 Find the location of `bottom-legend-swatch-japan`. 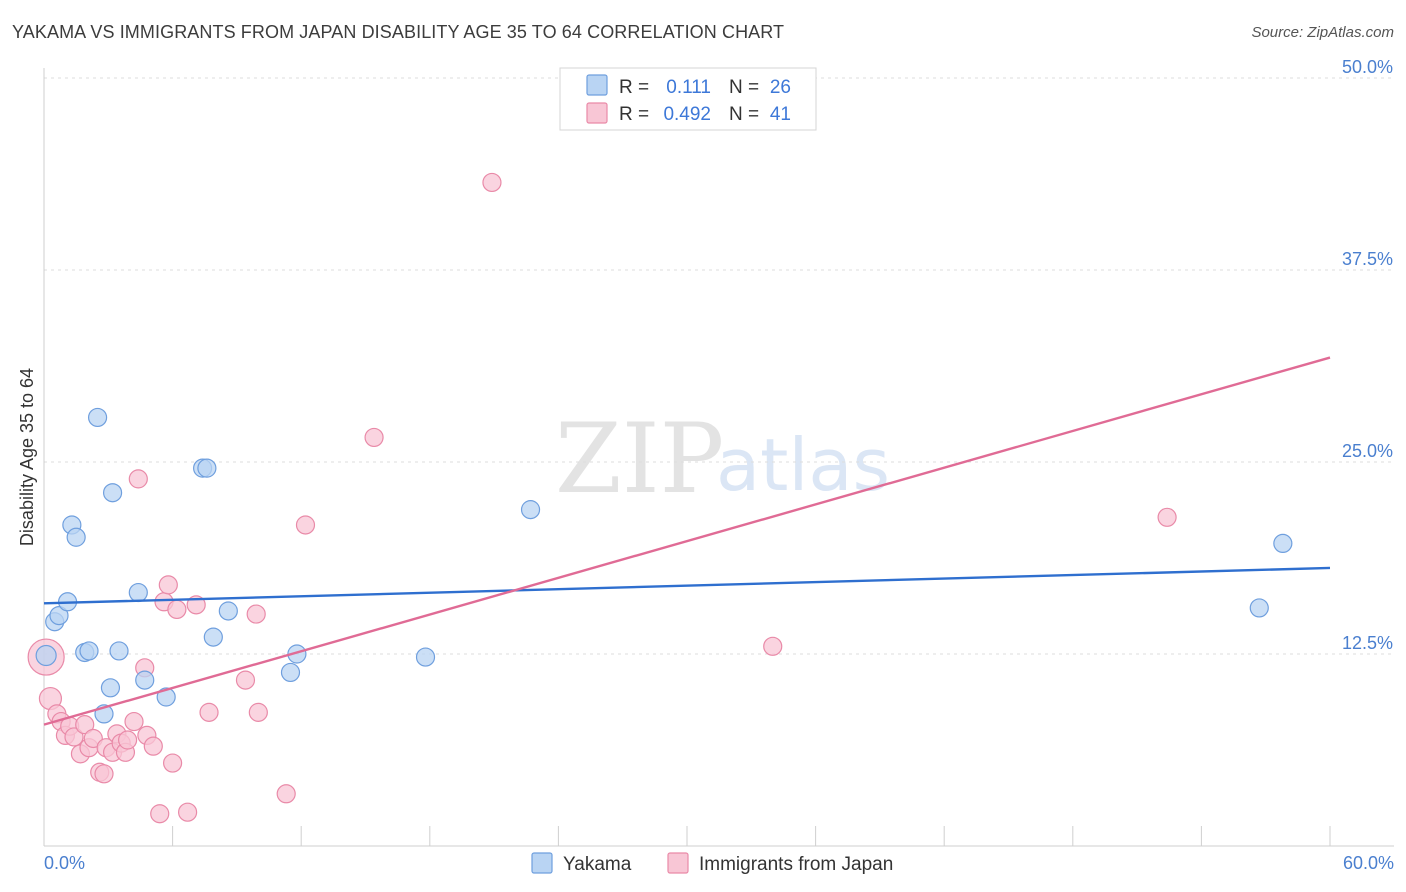

bottom-legend-swatch-japan is located at coordinates (678, 863).